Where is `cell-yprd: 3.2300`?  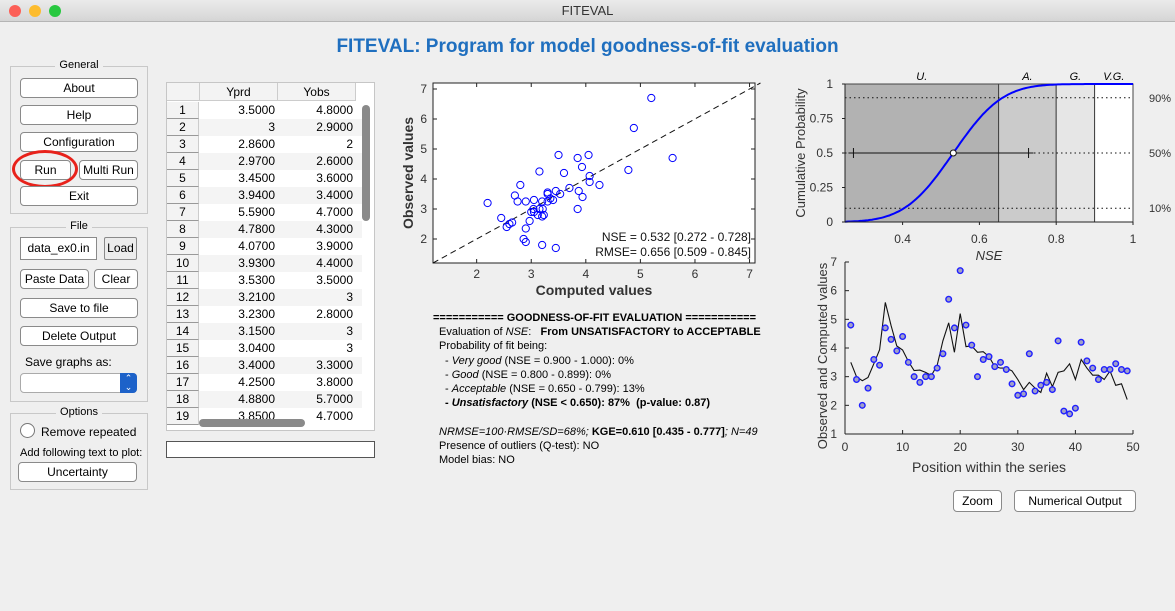
cell-yprd: 3.2300 is located at coordinates (256, 314).